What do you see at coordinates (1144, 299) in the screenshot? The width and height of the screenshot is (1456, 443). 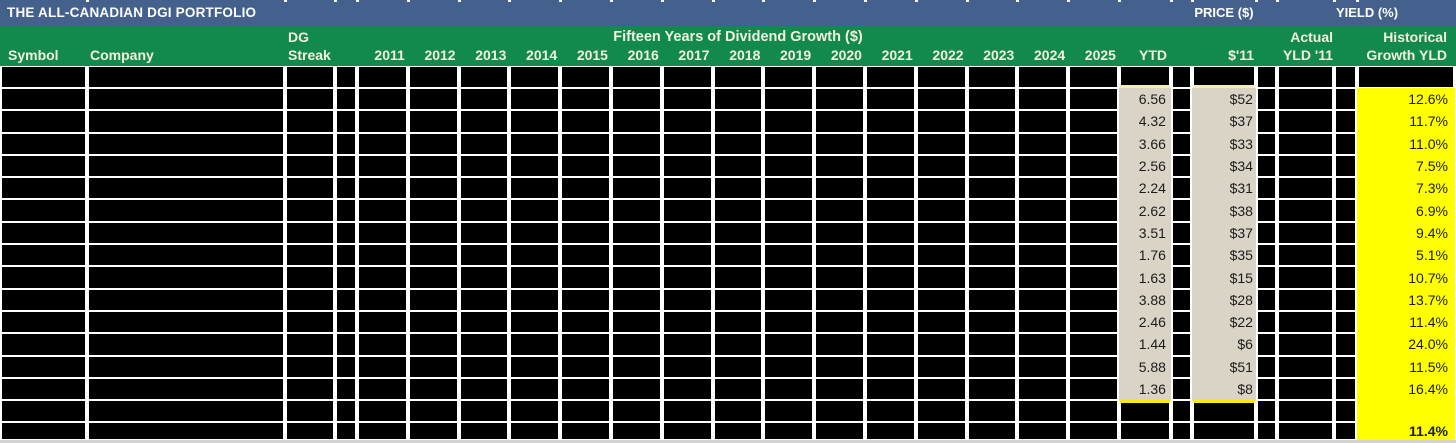 I see `ytd-value-cell: 3.88` at bounding box center [1144, 299].